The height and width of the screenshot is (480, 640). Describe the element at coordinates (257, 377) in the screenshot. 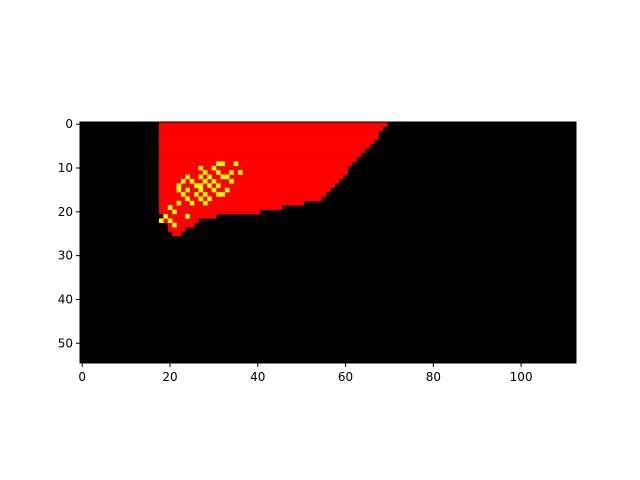

I see `x-tick-label: 40` at that location.